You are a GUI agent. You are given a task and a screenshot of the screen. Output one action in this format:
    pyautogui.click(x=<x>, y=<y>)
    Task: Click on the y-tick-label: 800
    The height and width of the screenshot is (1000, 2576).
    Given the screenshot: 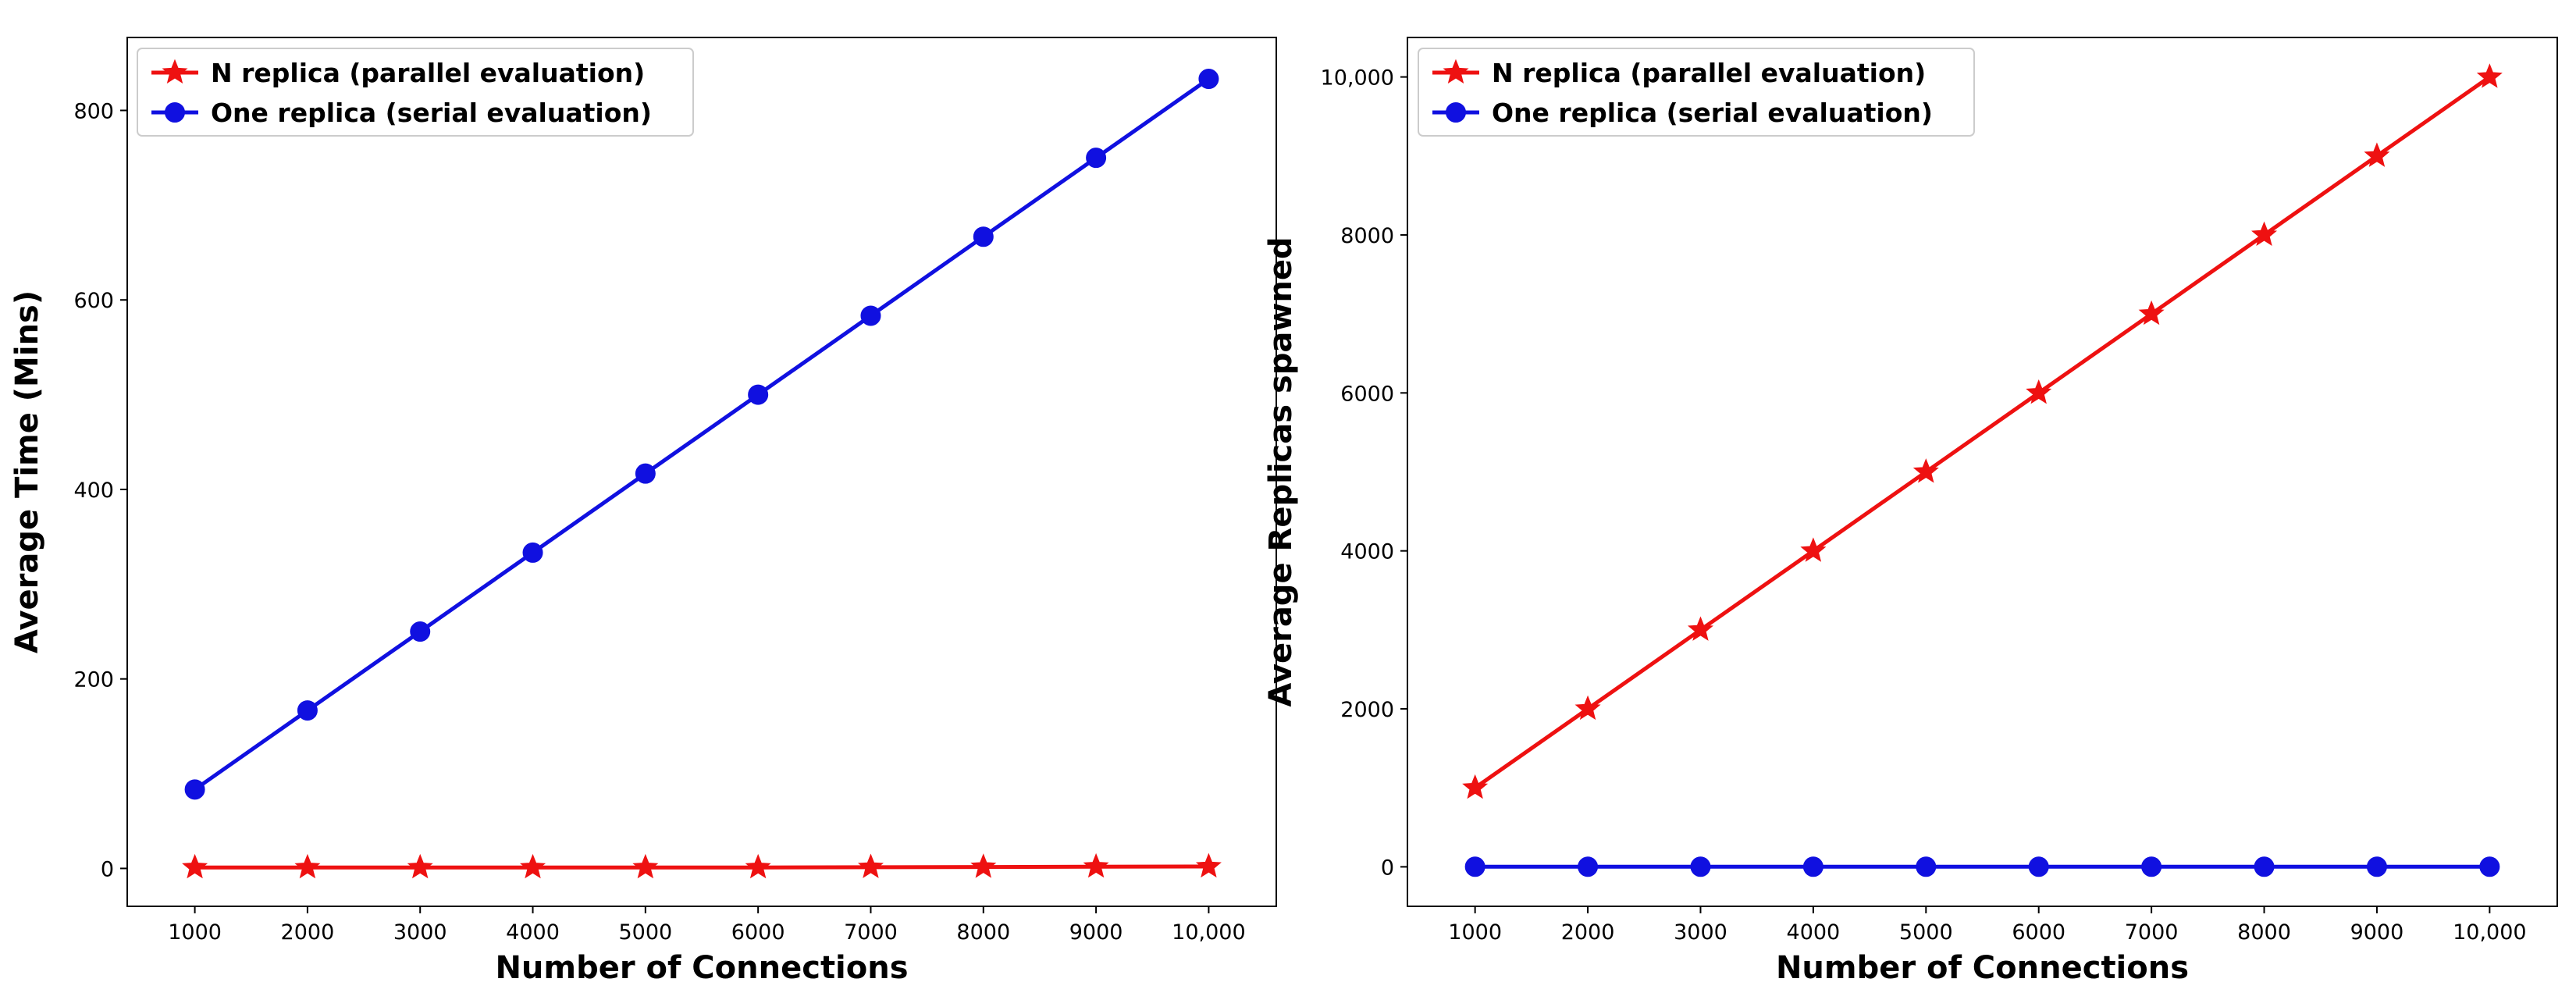 What is the action you would take?
    pyautogui.click(x=93, y=111)
    